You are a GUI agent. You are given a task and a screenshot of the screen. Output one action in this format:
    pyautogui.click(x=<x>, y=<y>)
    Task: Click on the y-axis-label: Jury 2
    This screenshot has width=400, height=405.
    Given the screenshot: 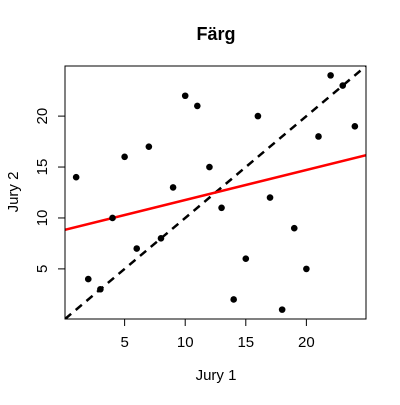 What is the action you would take?
    pyautogui.click(x=13, y=192)
    